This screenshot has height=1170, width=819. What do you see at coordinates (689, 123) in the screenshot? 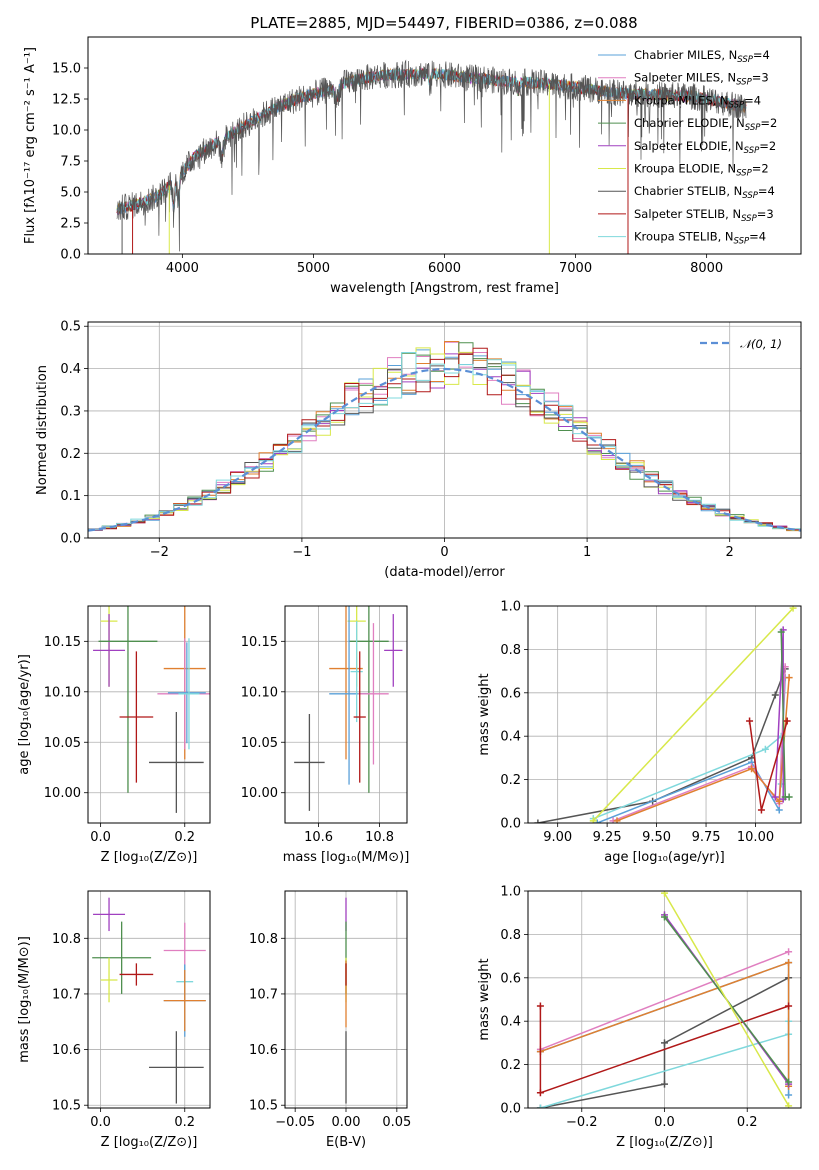
I see `legend-label-text: Chabrier ELODIE, N` at bounding box center [689, 123].